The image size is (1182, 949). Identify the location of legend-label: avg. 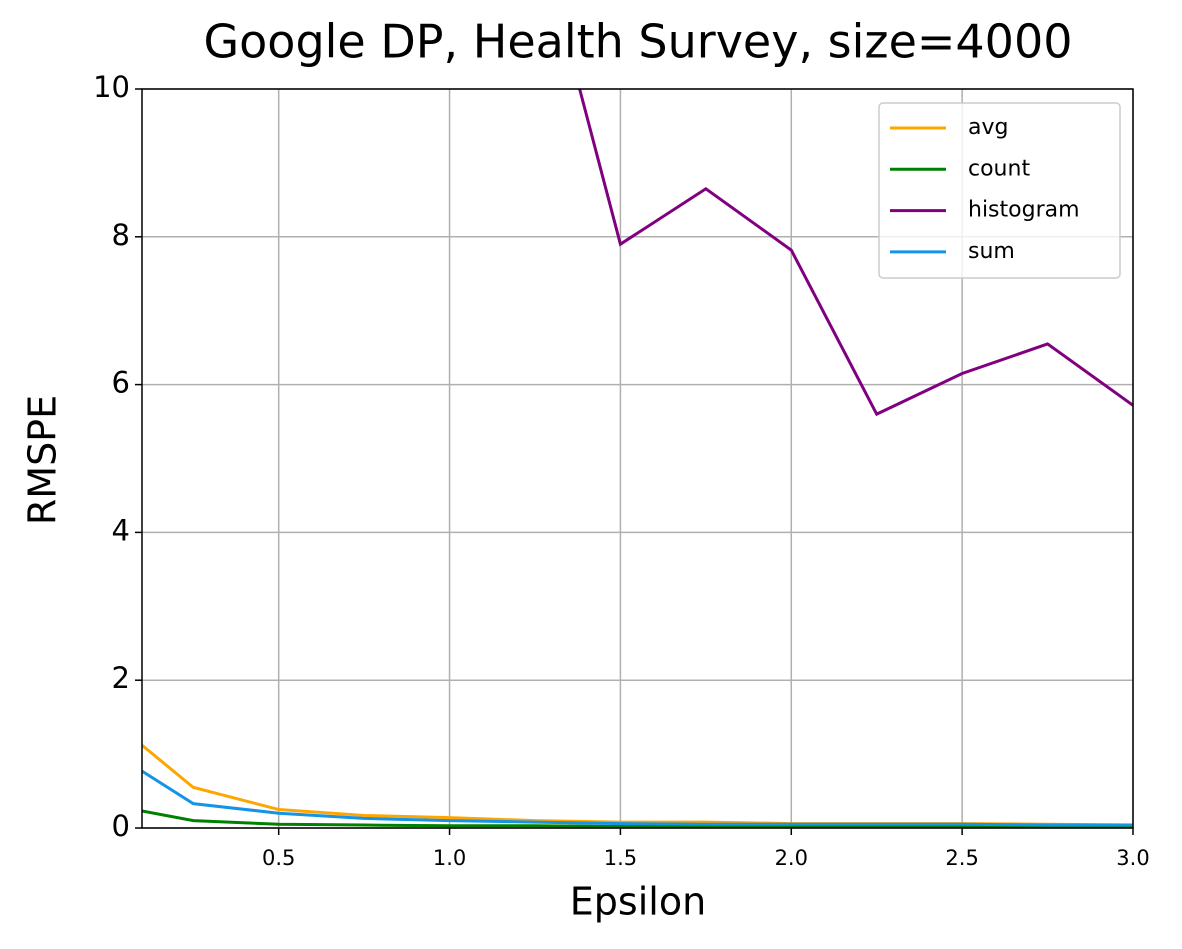
(988, 127).